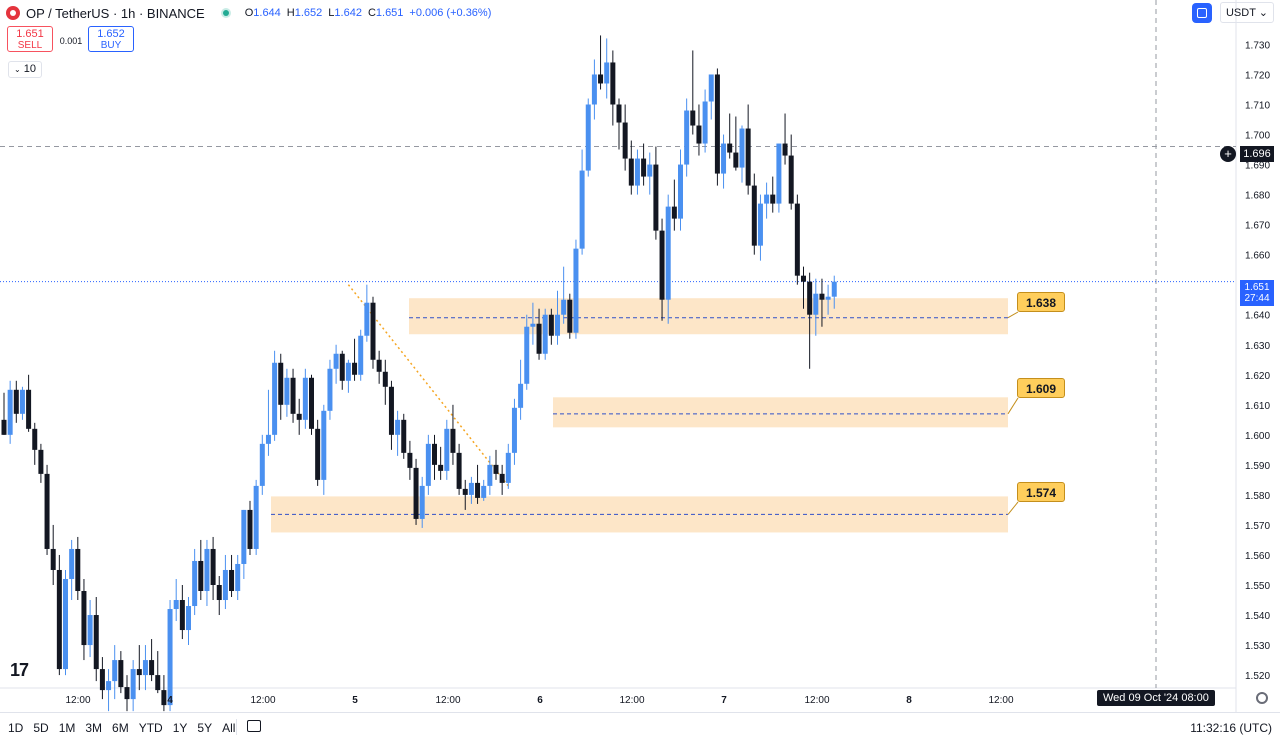 The image size is (1280, 740). I want to click on time-tick-label: 8, so click(909, 700).